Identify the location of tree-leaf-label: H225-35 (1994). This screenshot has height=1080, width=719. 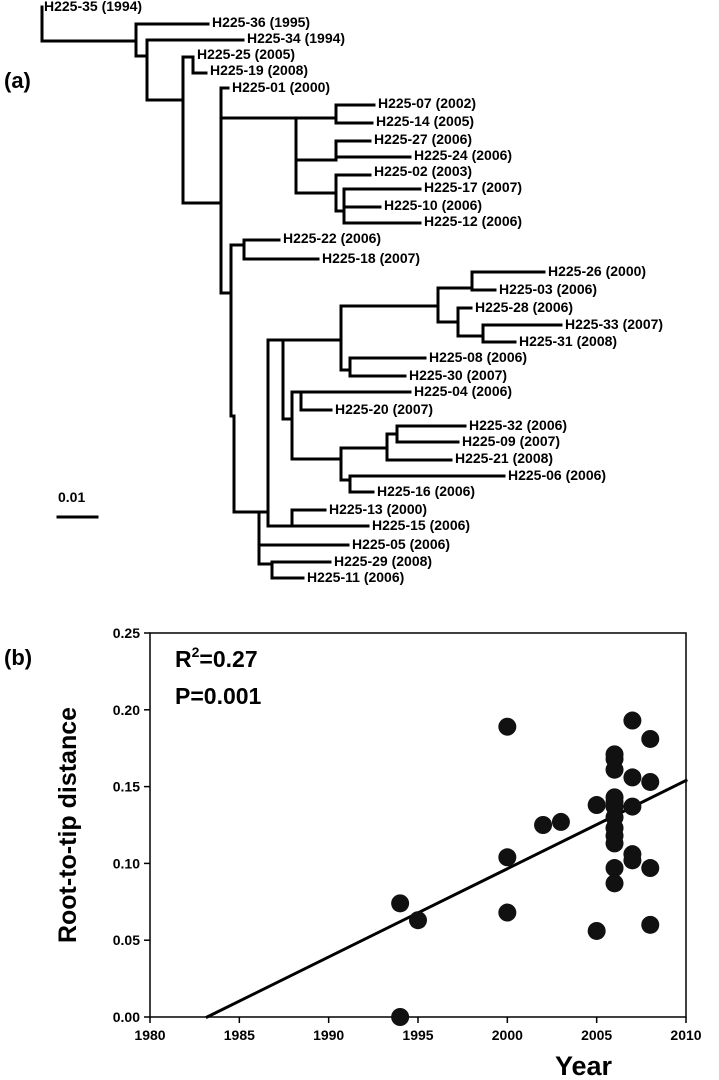
(93, 7).